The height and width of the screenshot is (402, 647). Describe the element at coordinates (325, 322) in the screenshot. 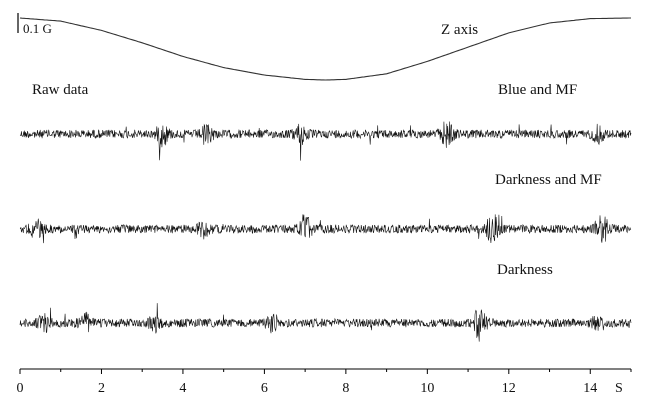

I see `trace-darkness` at that location.